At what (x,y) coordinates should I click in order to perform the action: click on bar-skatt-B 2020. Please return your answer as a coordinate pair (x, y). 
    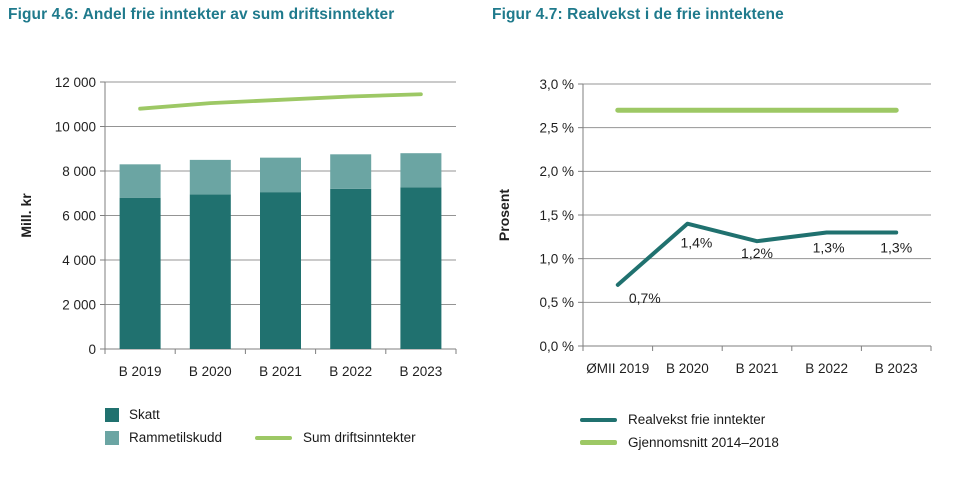
    Looking at the image, I should click on (210, 271).